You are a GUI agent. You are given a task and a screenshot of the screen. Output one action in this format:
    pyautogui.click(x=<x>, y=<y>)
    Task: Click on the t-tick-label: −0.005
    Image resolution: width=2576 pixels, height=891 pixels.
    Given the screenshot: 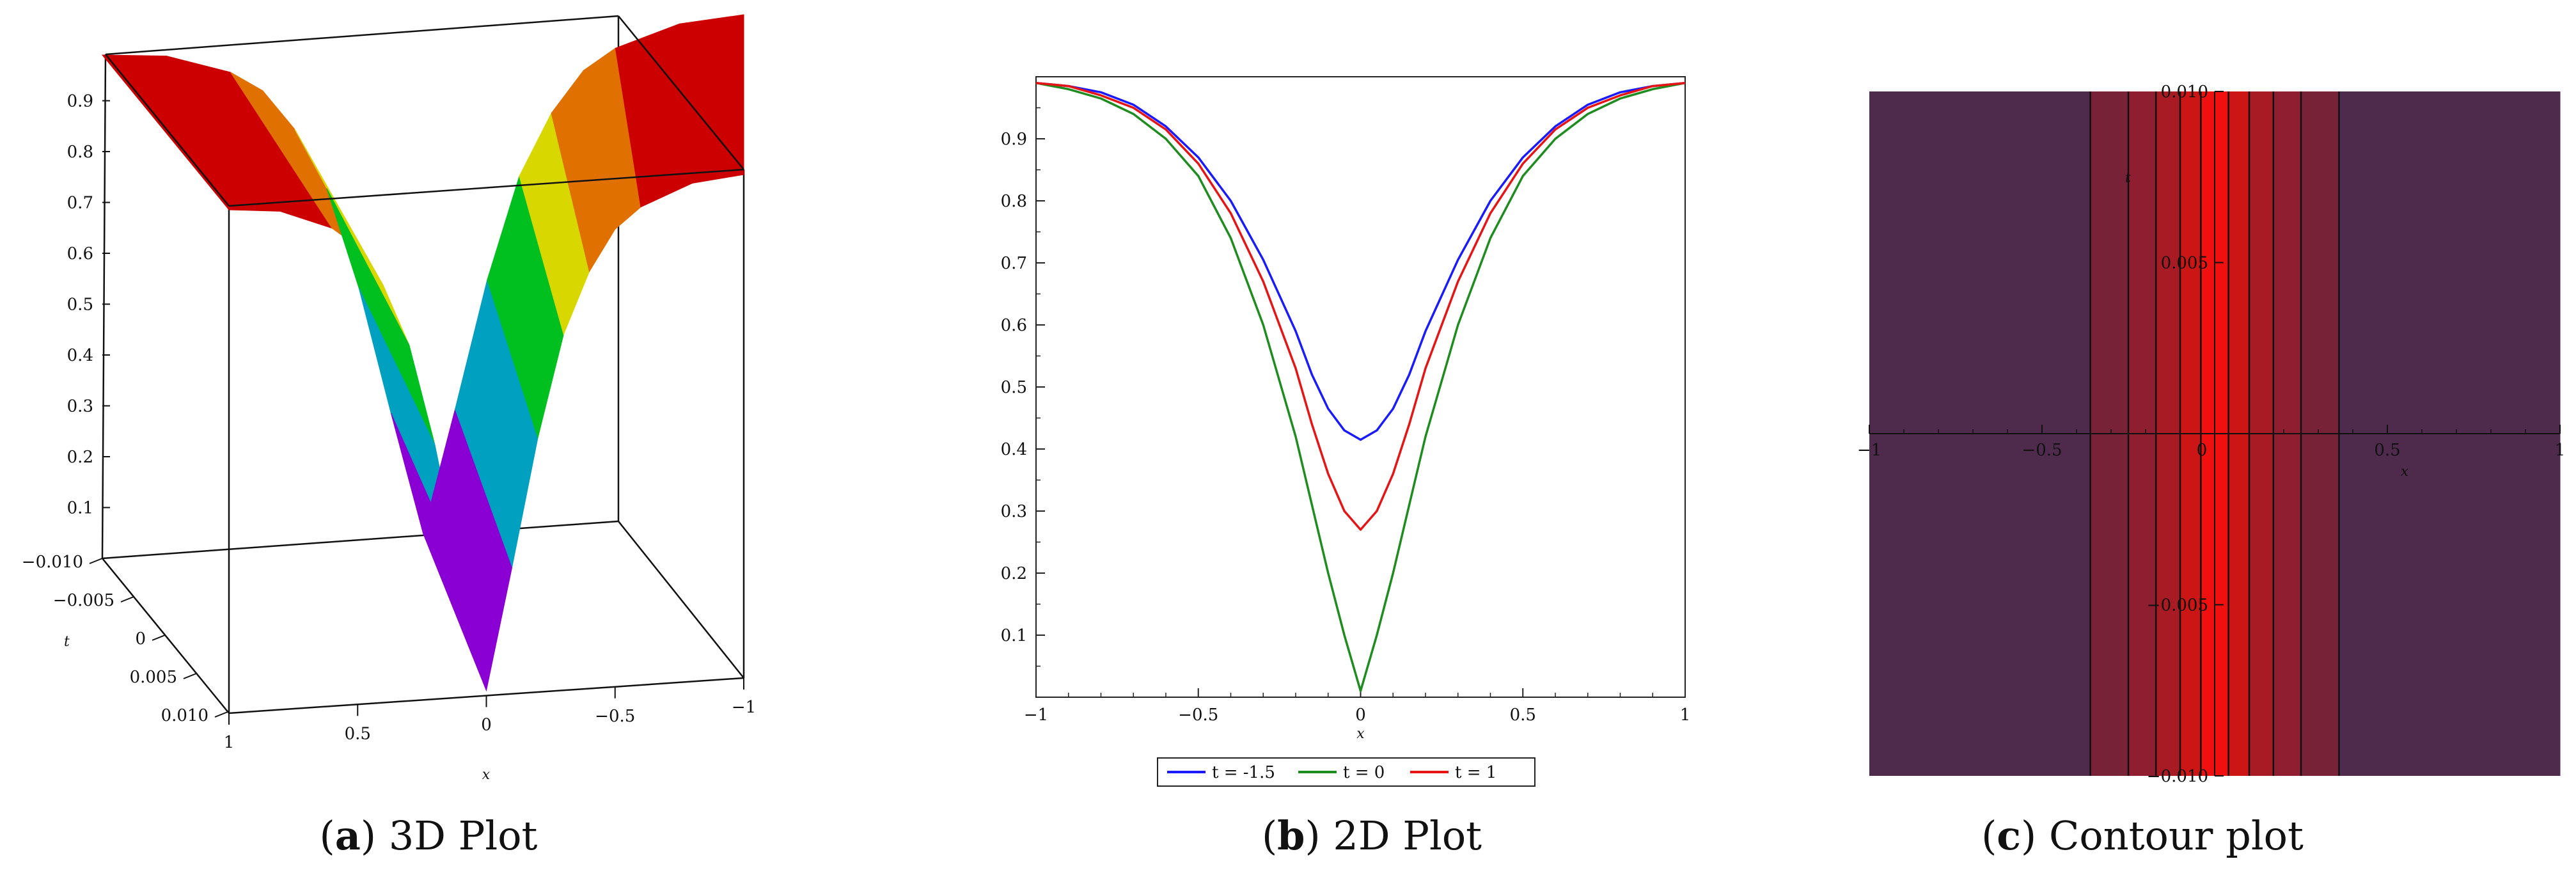 What is the action you would take?
    pyautogui.click(x=83, y=600)
    